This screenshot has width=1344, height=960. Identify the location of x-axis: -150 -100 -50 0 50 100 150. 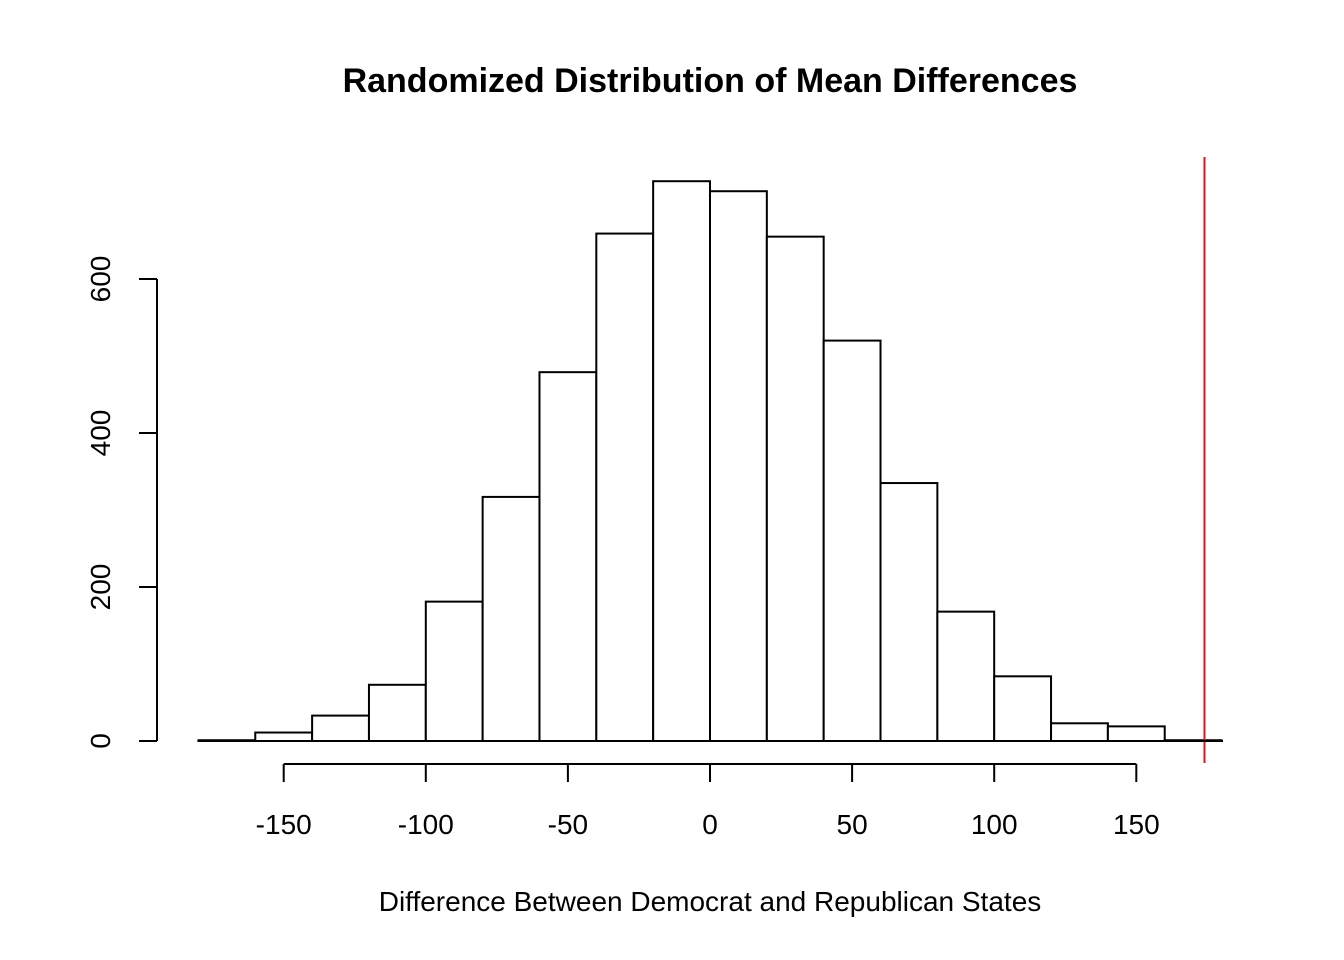
(708, 801).